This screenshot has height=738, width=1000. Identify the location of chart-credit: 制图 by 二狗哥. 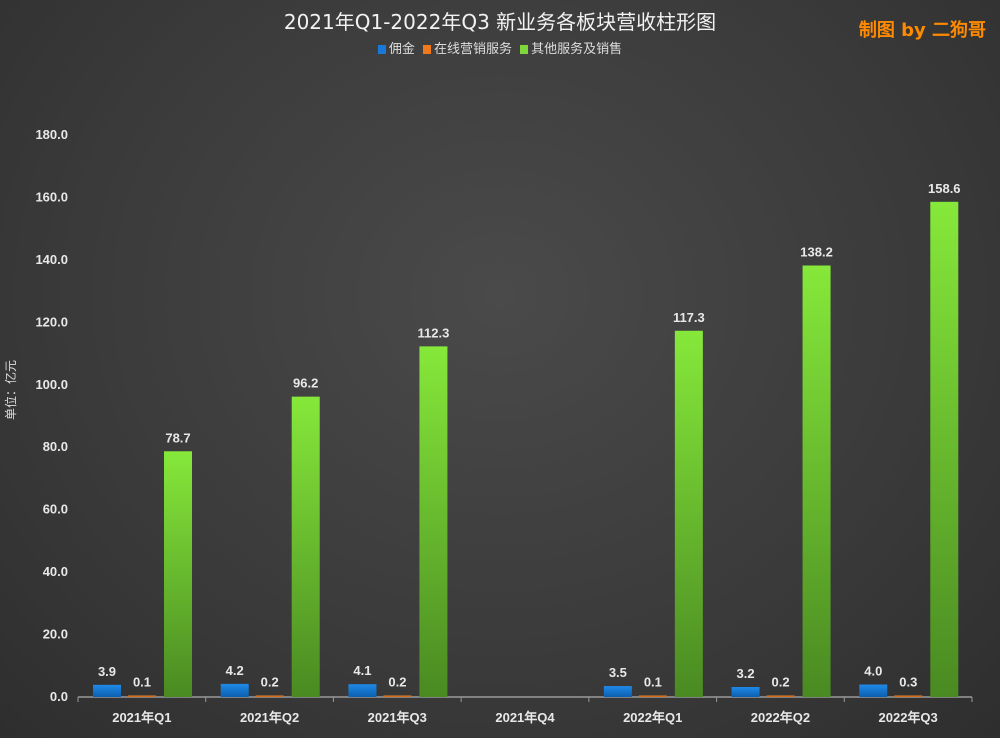
(922, 30).